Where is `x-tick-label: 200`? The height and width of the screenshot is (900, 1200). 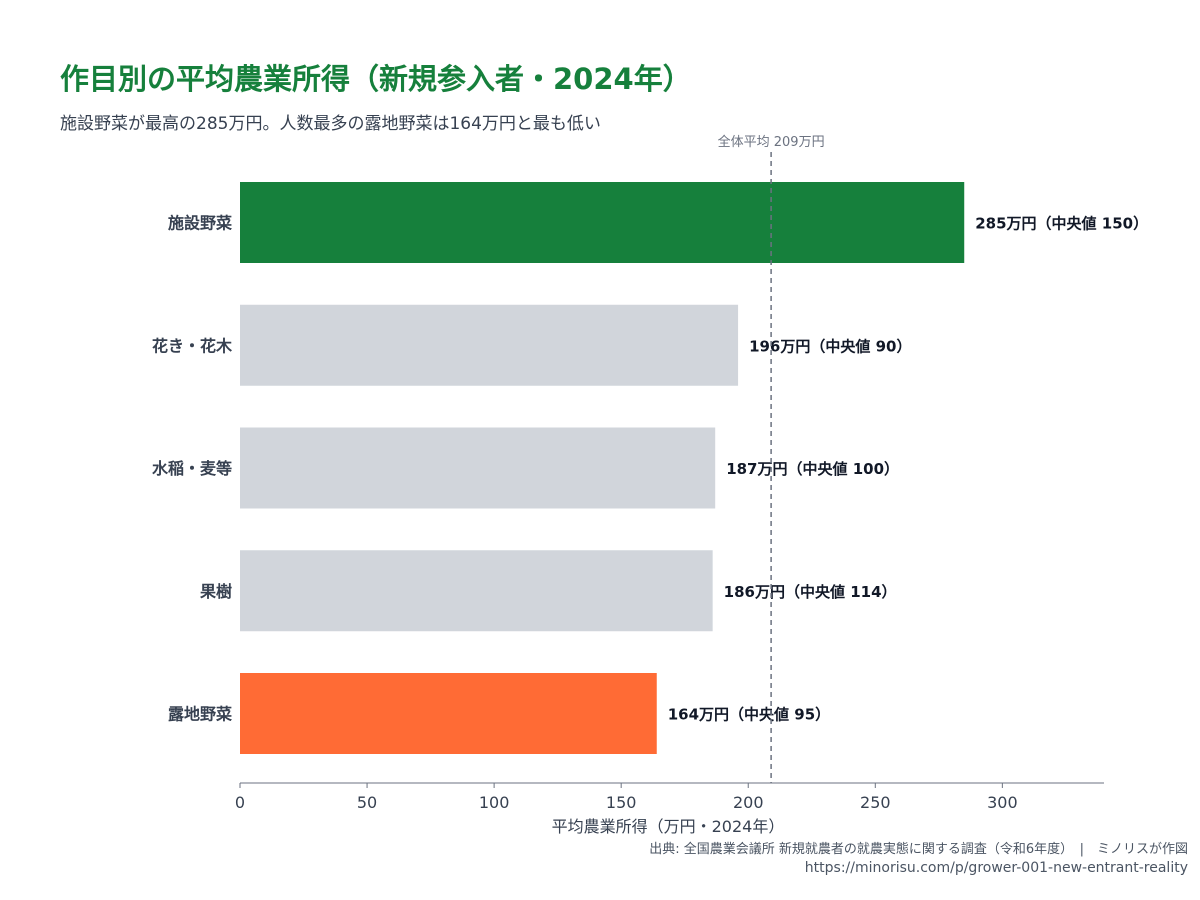 x-tick-label: 200 is located at coordinates (748, 802).